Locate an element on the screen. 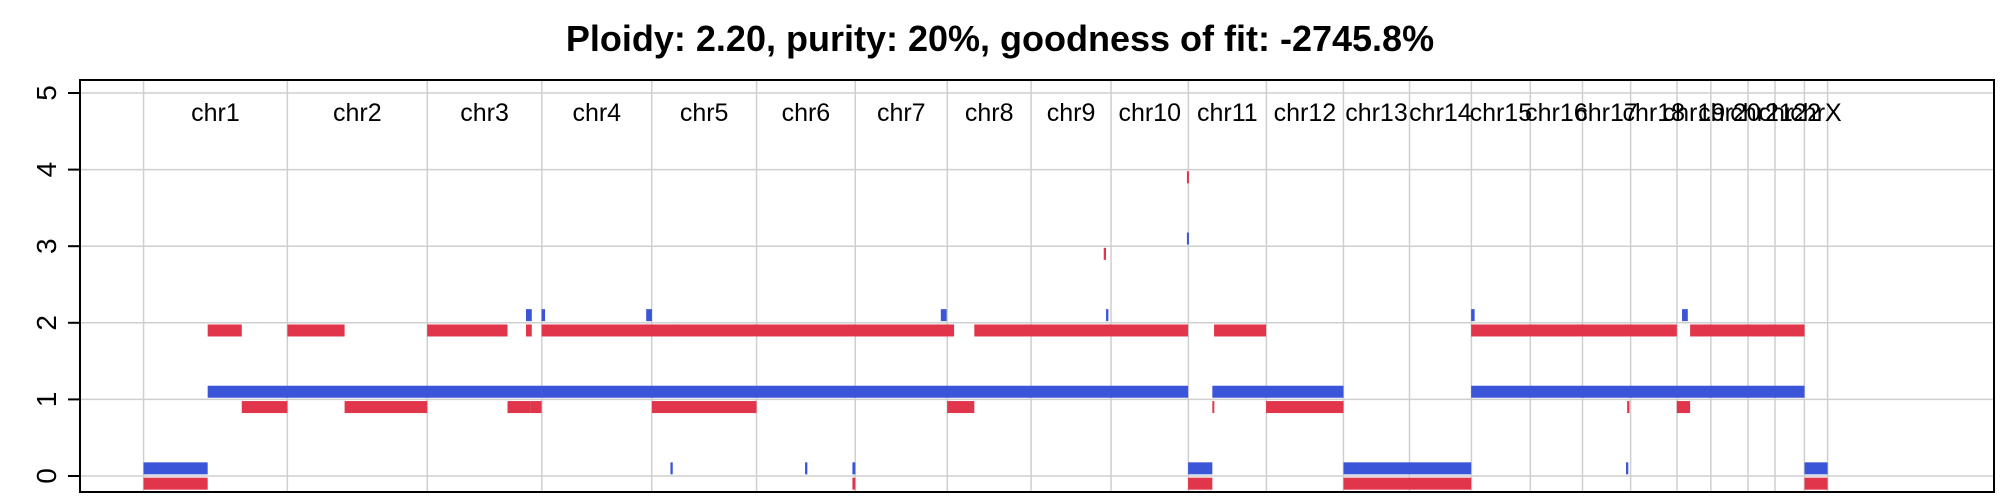  chromosome-label: chr9 is located at coordinates (1071, 113).